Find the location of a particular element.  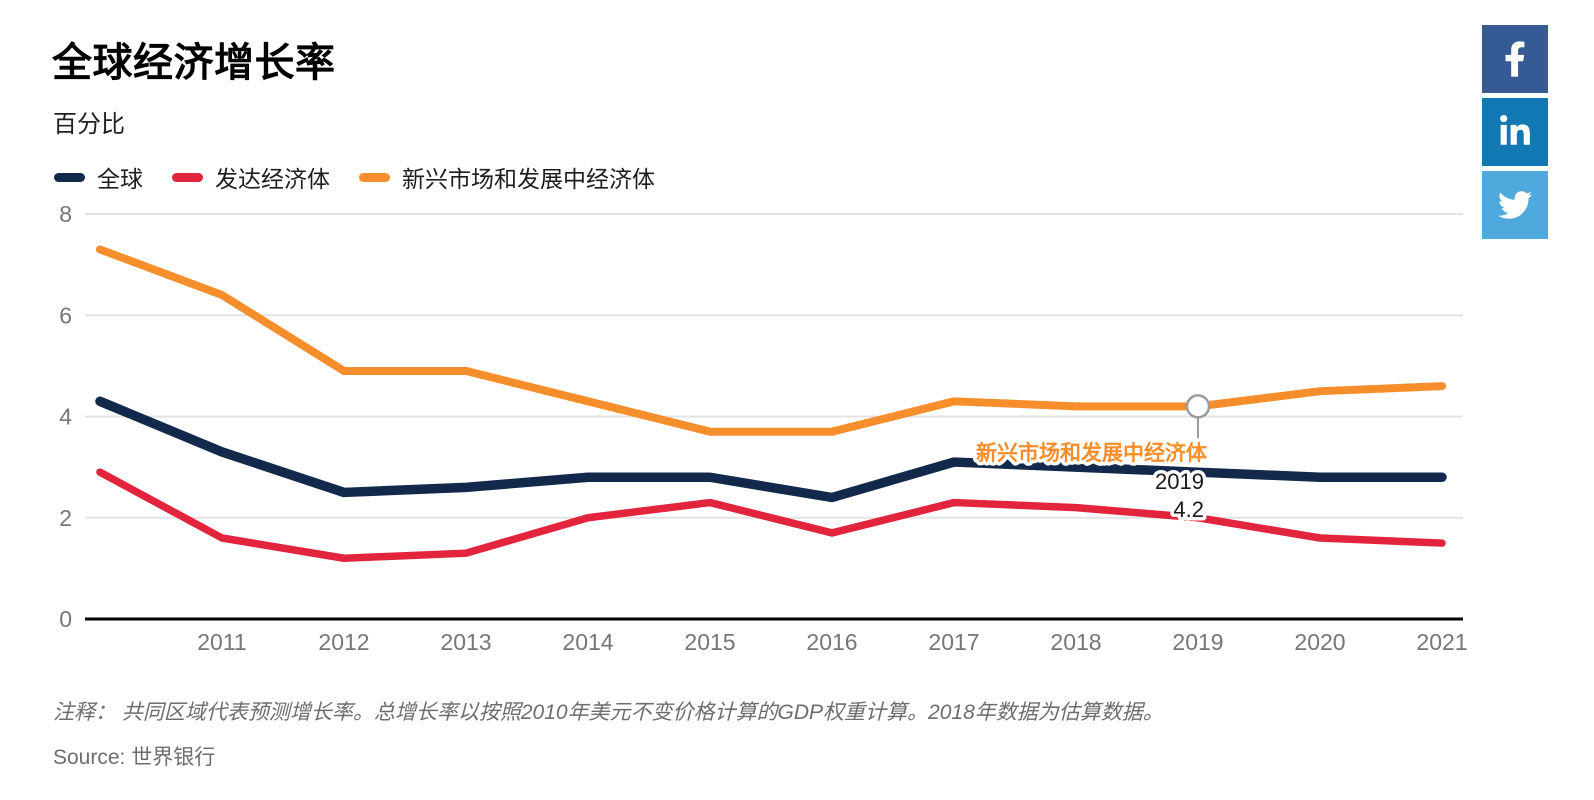

x-tick-label: 2019 is located at coordinates (1197, 642).